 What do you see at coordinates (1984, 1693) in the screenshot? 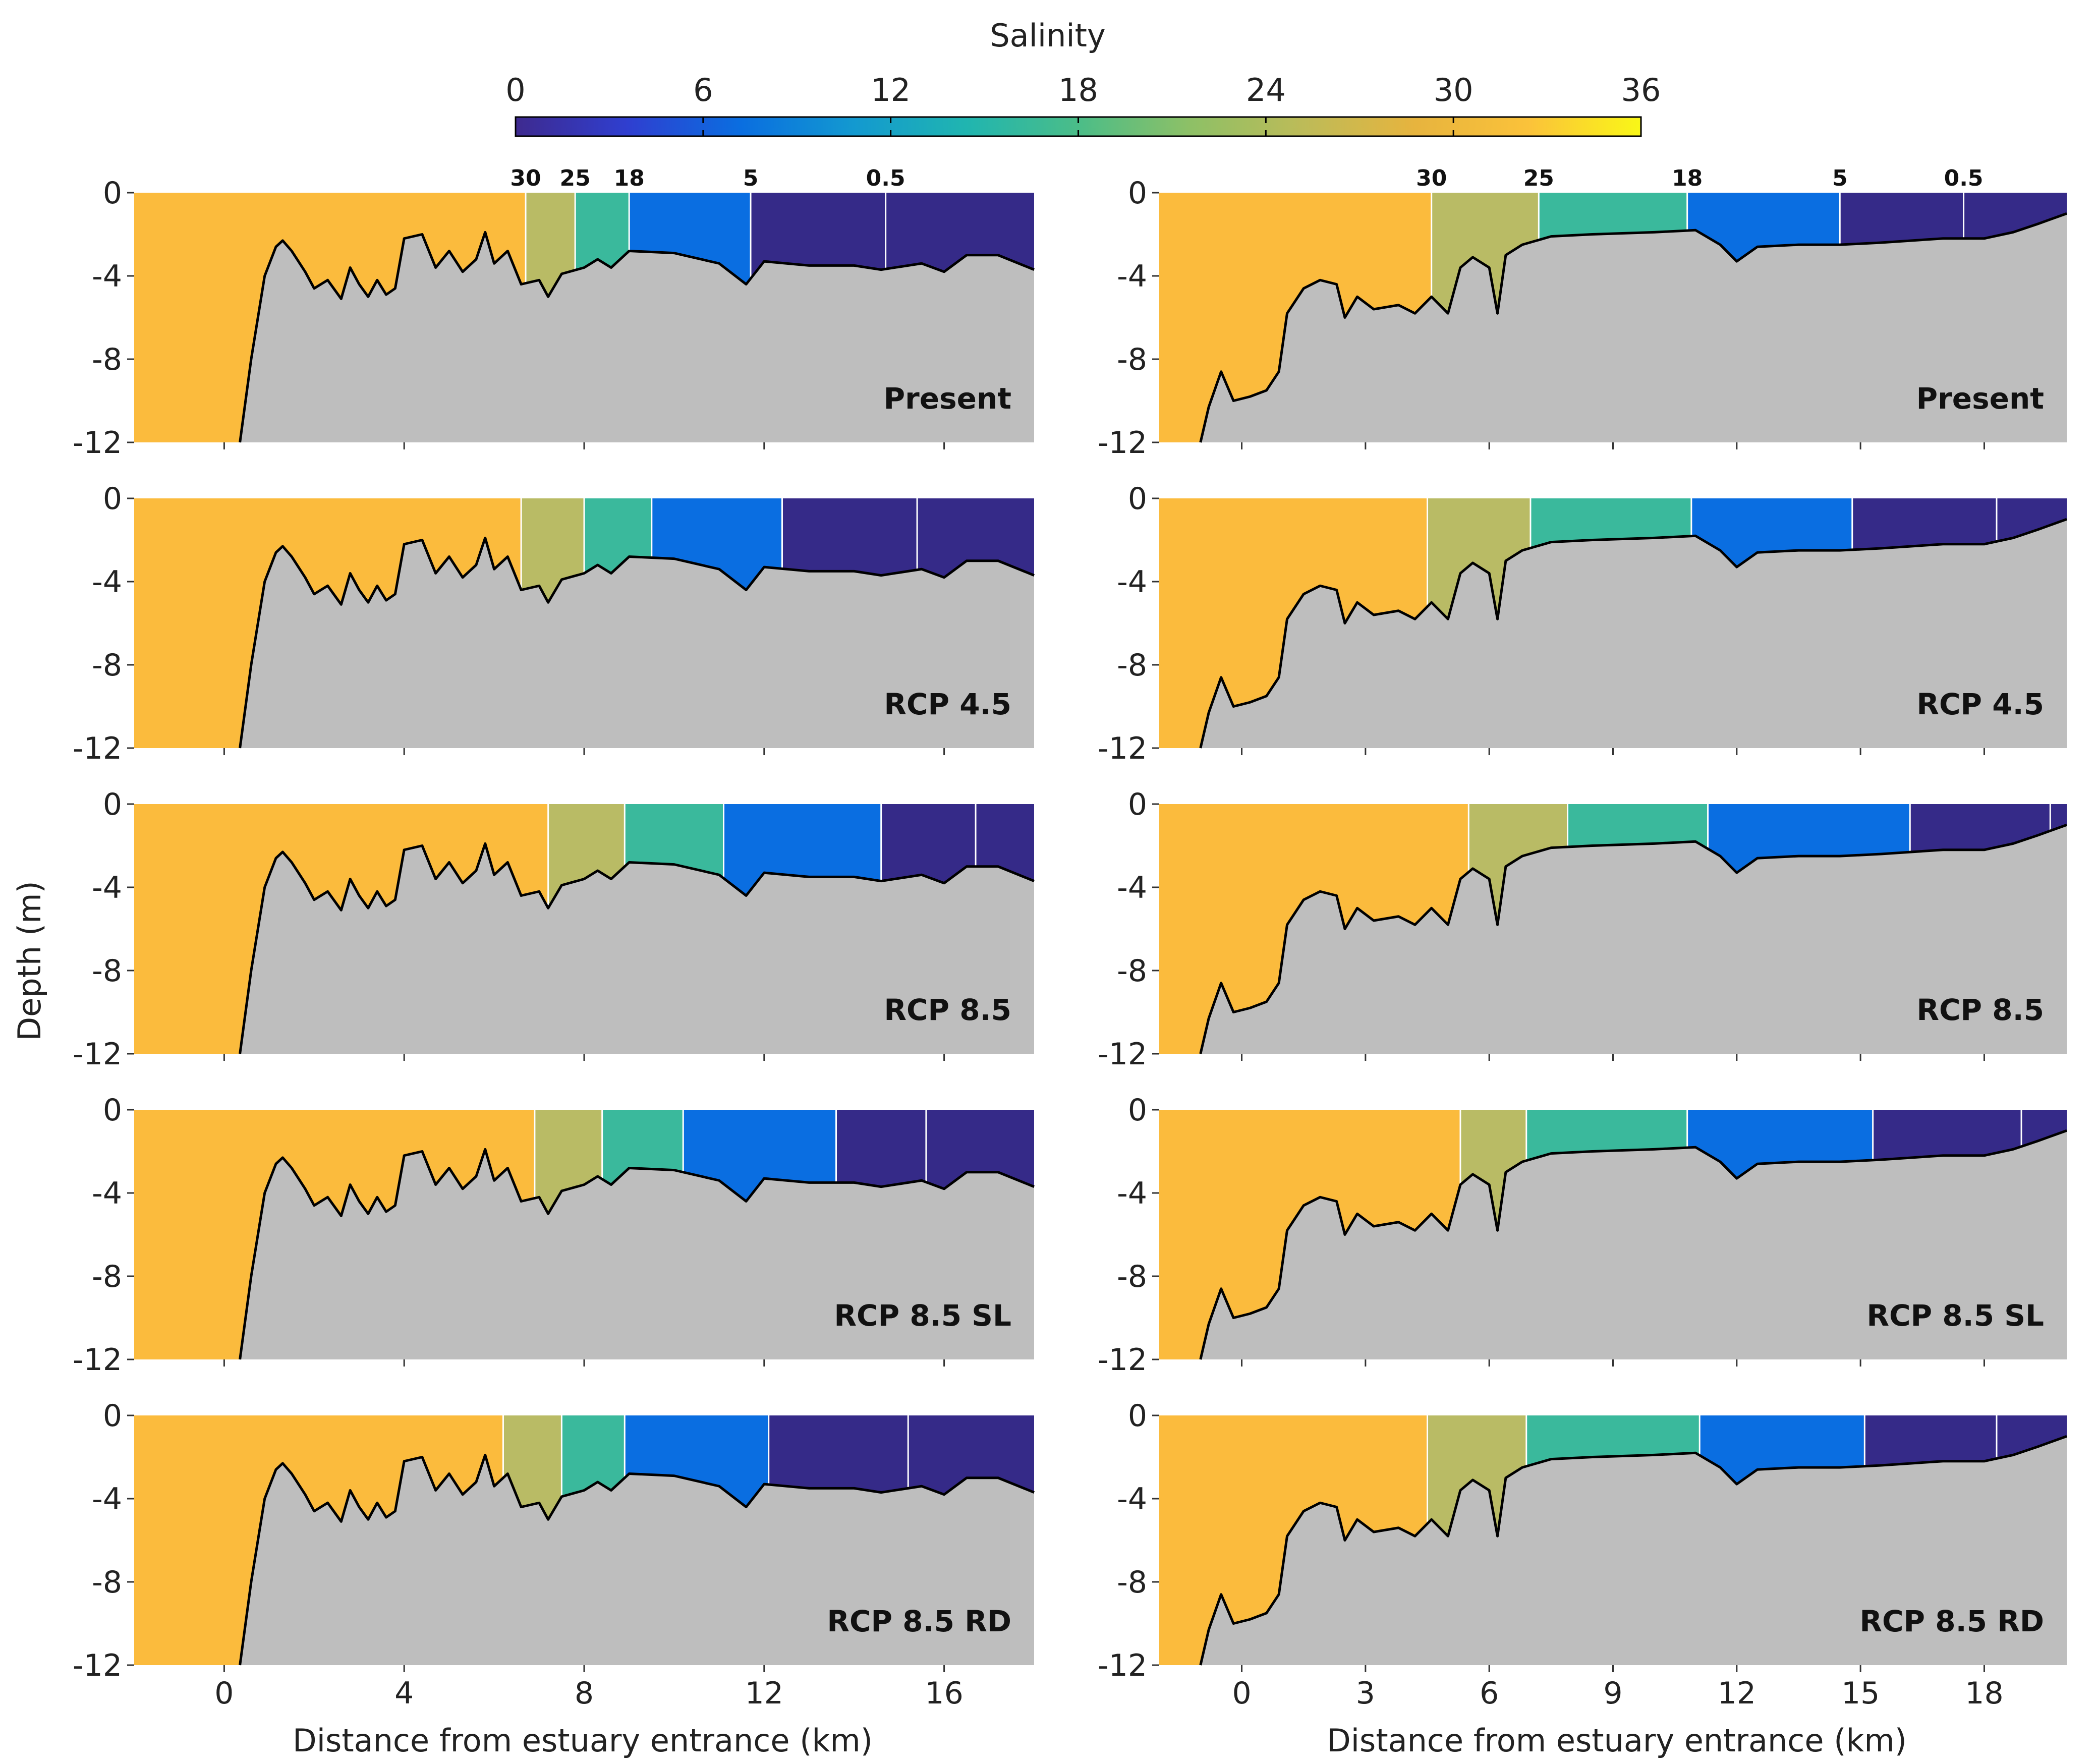
I see `x-tick-label: 18` at bounding box center [1984, 1693].